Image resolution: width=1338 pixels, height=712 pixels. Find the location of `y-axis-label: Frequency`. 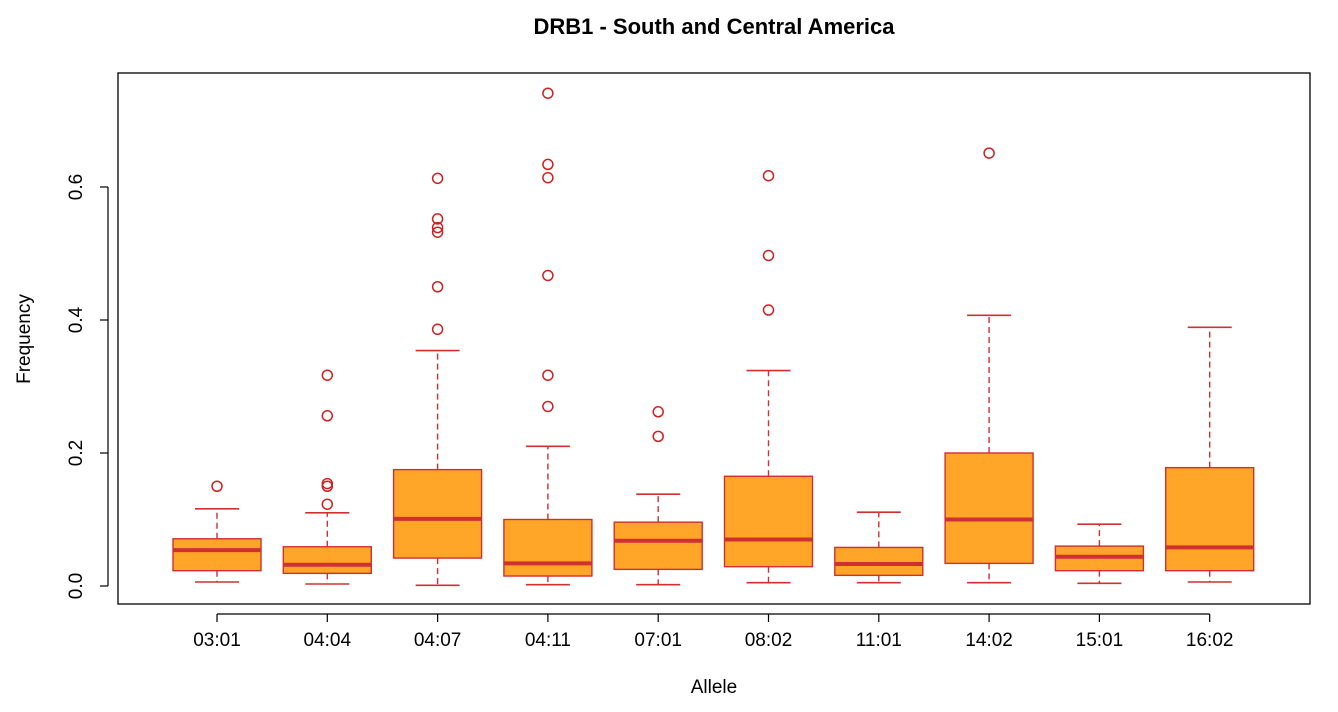

y-axis-label: Frequency is located at coordinates (24, 339).